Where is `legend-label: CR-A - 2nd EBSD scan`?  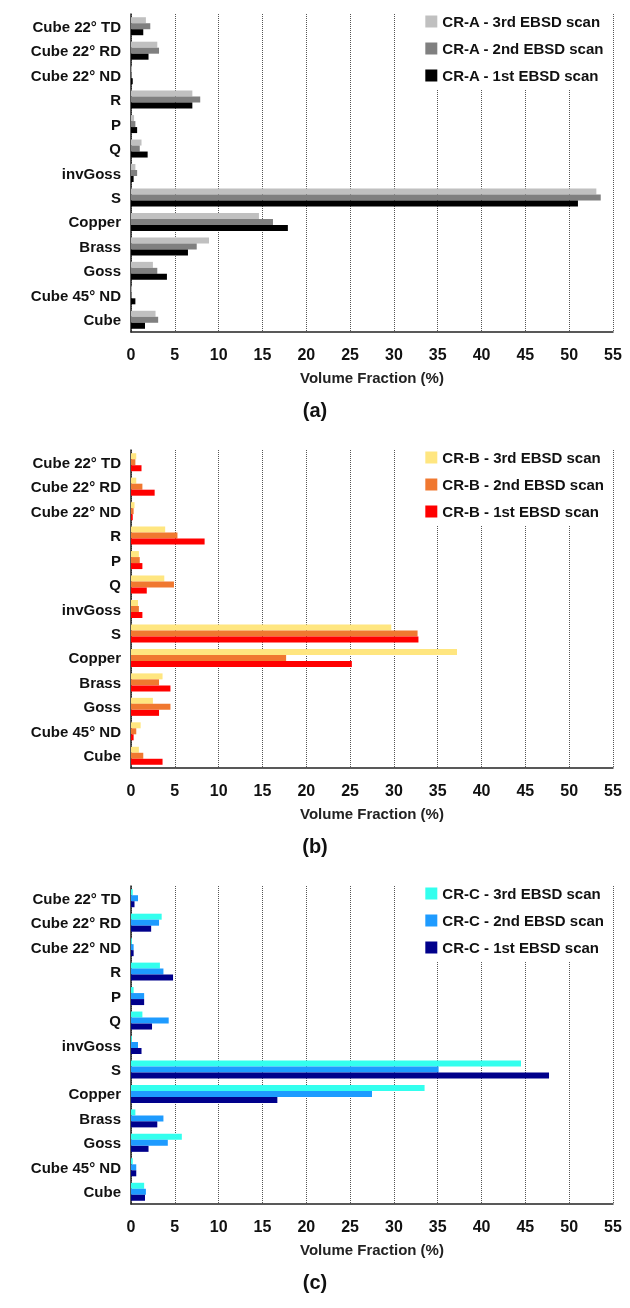 legend-label: CR-A - 2nd EBSD scan is located at coordinates (523, 48).